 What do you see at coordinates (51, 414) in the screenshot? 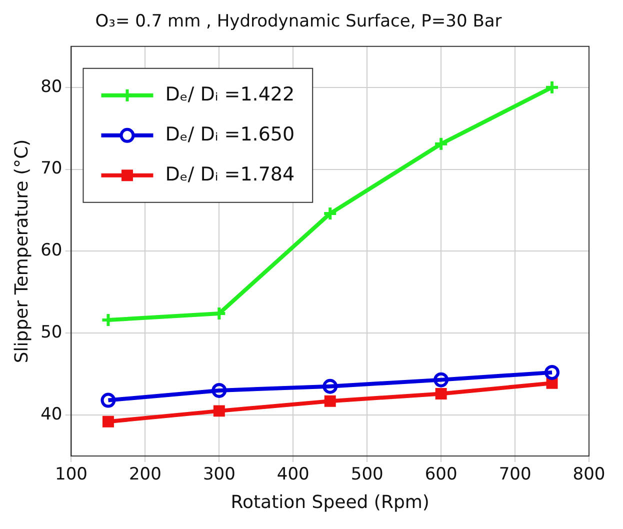
I see `y-tick-label: 40` at bounding box center [51, 414].